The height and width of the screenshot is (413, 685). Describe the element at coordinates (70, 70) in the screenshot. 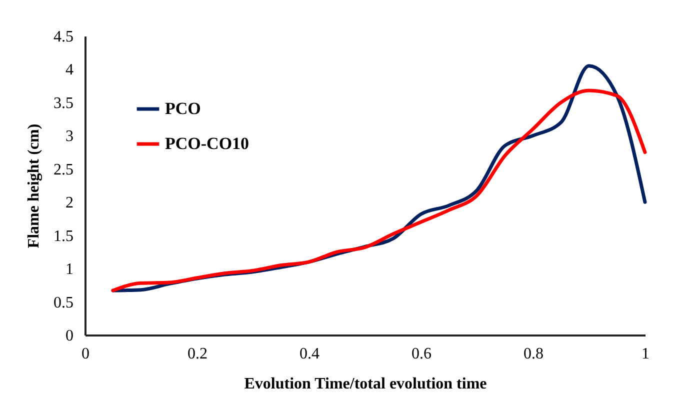

I see `y-tick-label: 4` at that location.